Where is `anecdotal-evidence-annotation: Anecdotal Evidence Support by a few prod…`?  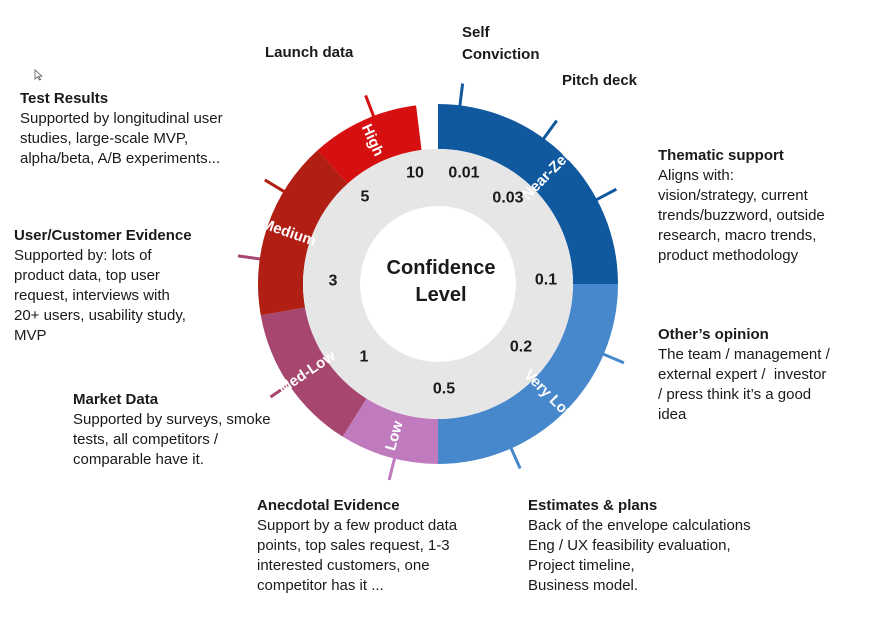
anecdotal-evidence-annotation: Anecdotal Evidence Support by a few prod… is located at coordinates (387, 546).